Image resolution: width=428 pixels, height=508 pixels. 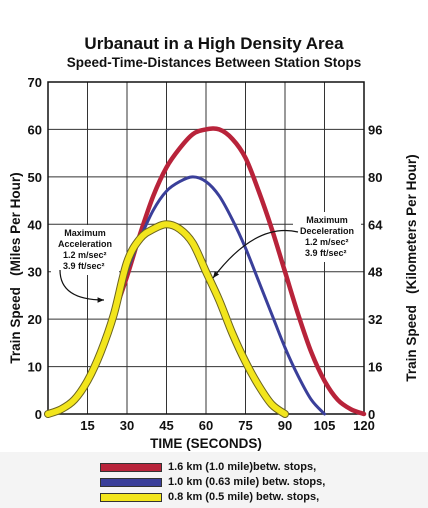 What do you see at coordinates (35, 177) in the screenshot?
I see `y-tick-label-left: 50` at bounding box center [35, 177].